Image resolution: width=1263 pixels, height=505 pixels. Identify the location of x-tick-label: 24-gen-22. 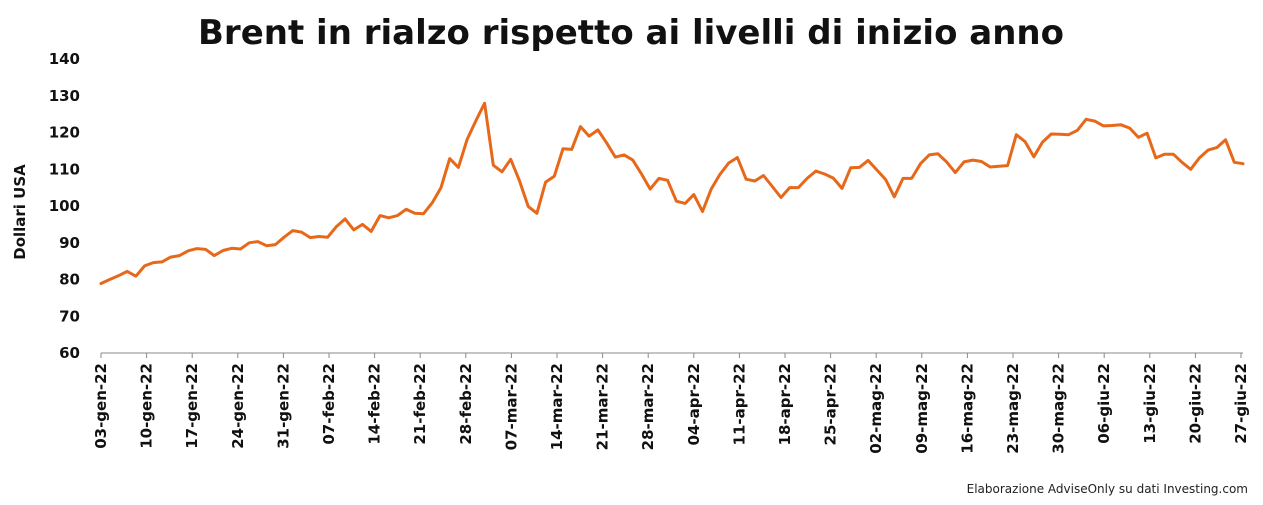
(238, 406).